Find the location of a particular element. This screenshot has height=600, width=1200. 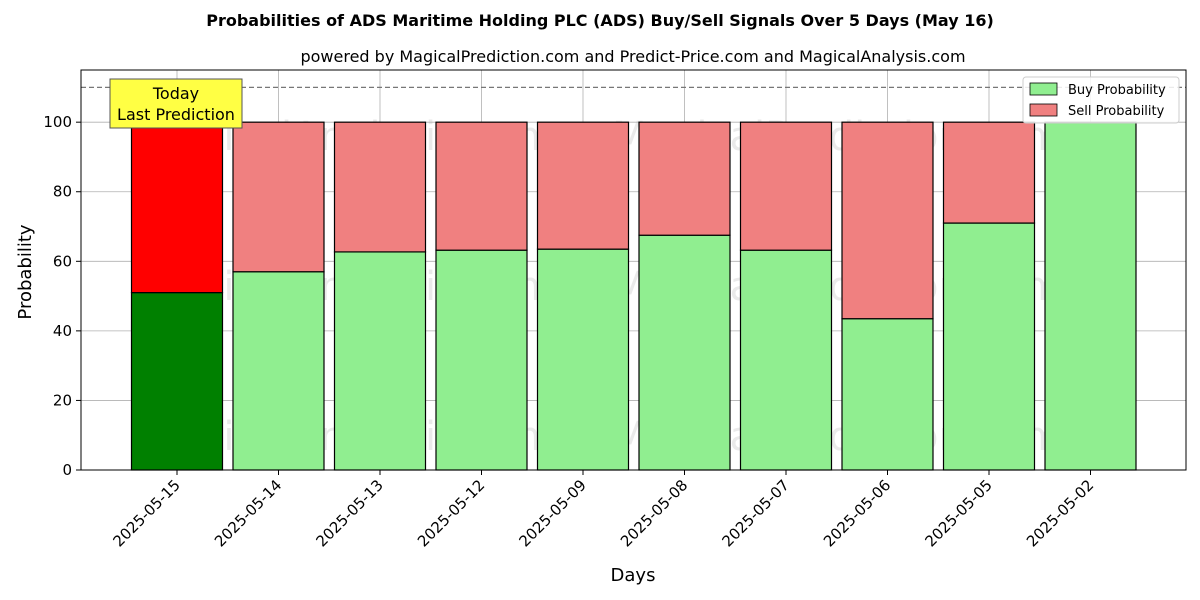

legend-box is located at coordinates (1101, 100).